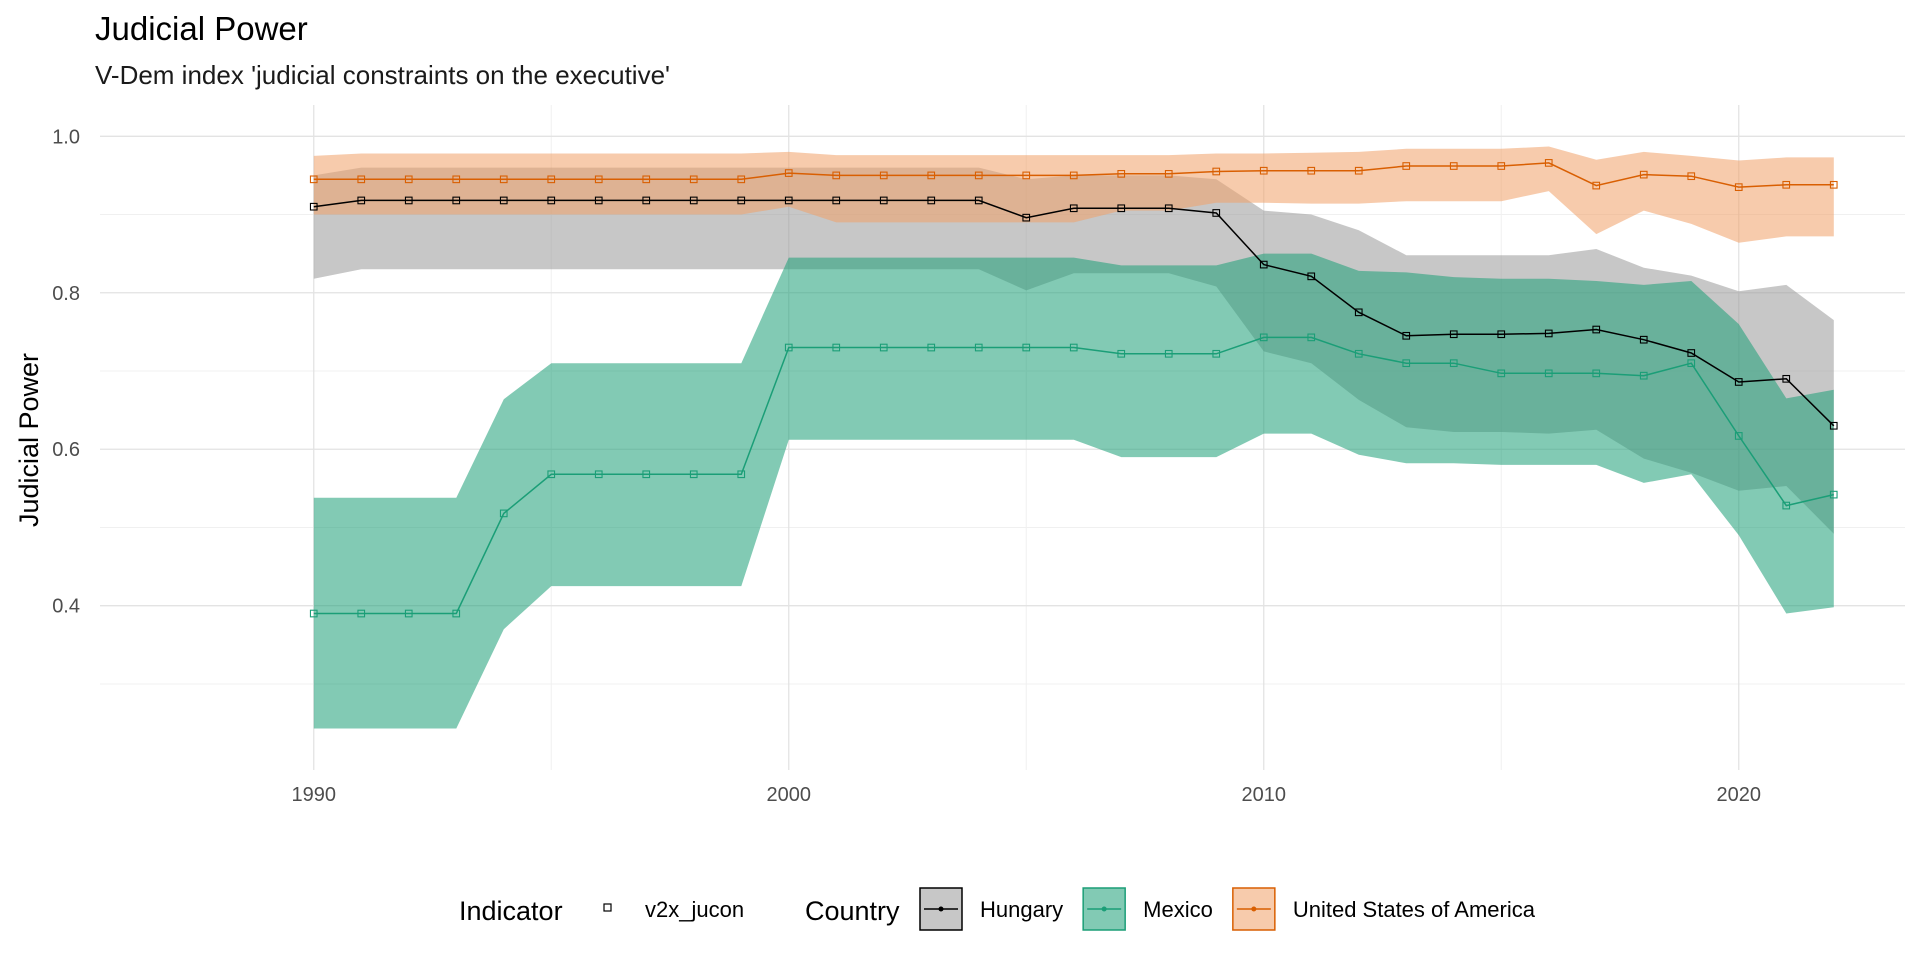  What do you see at coordinates (607, 907) in the screenshot?
I see `legend-indicator-key` at bounding box center [607, 907].